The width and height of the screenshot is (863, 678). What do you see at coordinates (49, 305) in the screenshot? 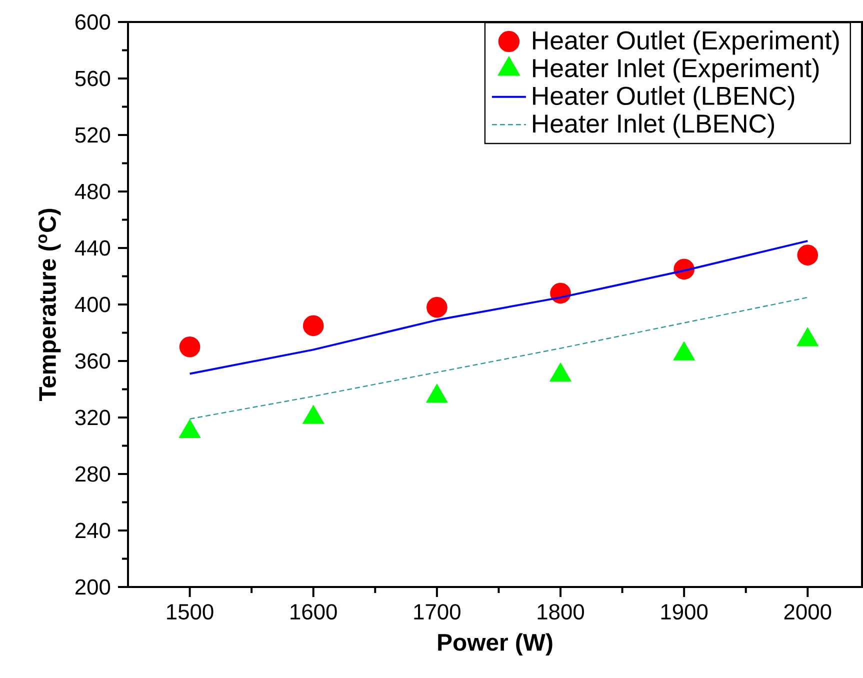
I see `y-axis-title: Temperature ($^{o}$C)` at bounding box center [49, 305].